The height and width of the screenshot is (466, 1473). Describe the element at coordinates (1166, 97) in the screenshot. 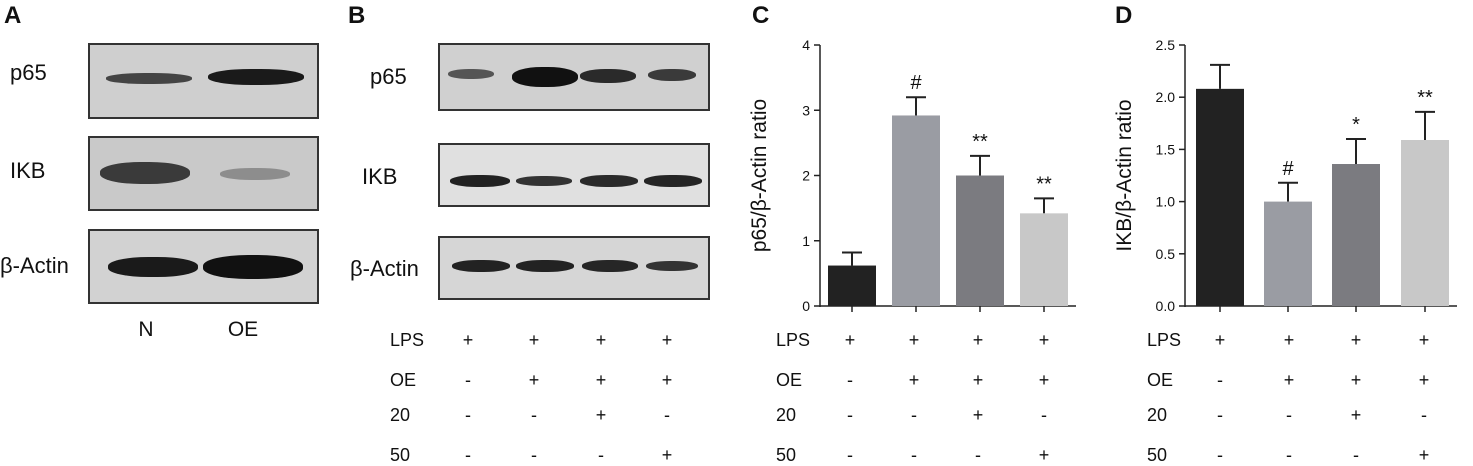

I see `y-tick-label: 2.0` at that location.